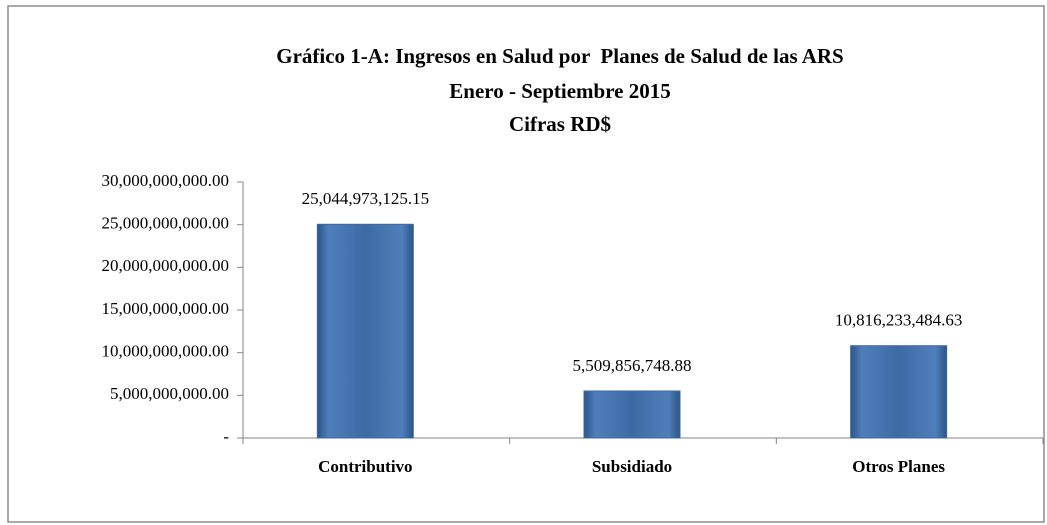  Describe the element at coordinates (560, 124) in the screenshot. I see `chart-title: Cifras RD$` at that location.